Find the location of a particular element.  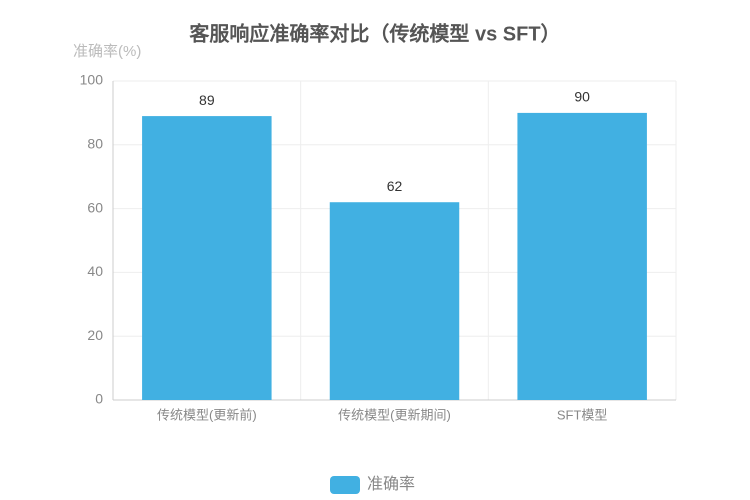

chart-title: 客服响应准确率对比（传统模型 vs SFT） is located at coordinates (374, 33).